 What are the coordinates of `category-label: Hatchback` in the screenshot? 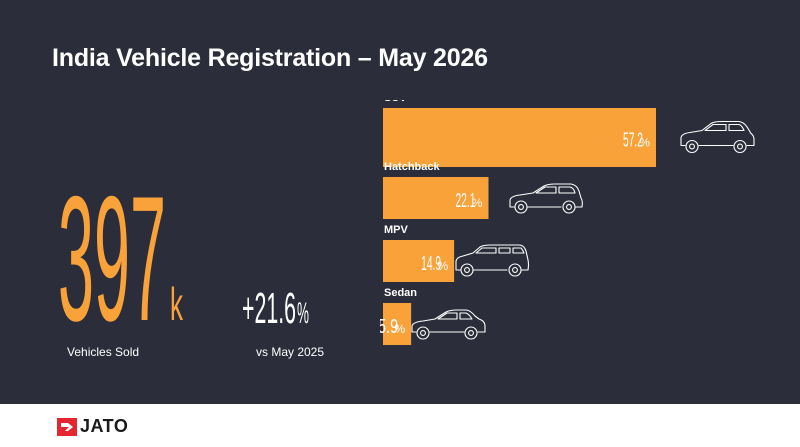 It's located at (412, 167).